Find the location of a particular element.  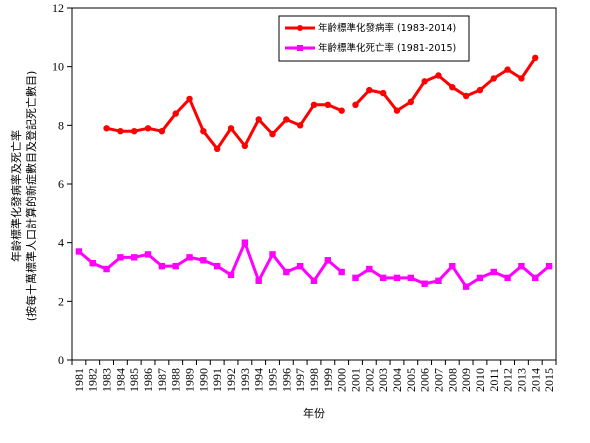

x-tick-label: 2010 is located at coordinates (480, 380).